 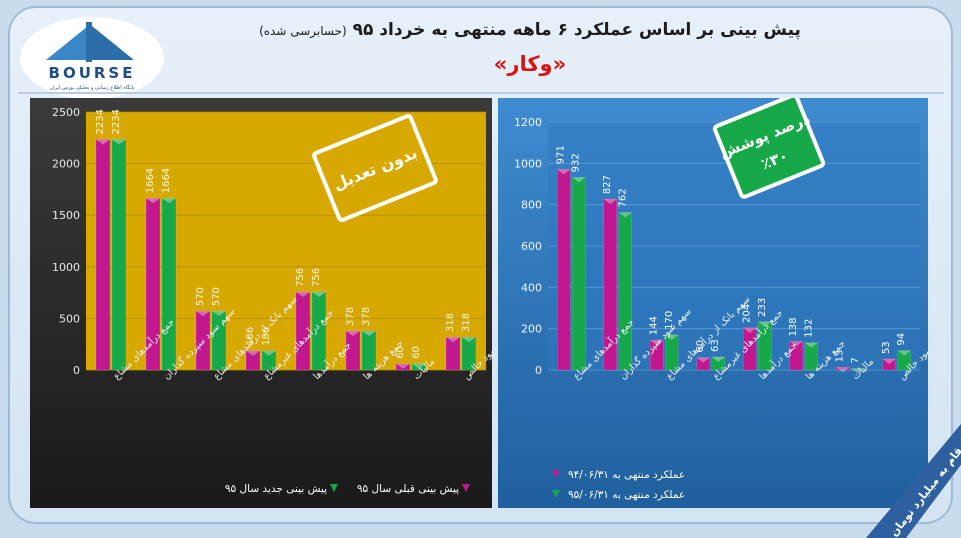 I want to click on title-sub: (حسابرسی شده), so click(x=303, y=31).